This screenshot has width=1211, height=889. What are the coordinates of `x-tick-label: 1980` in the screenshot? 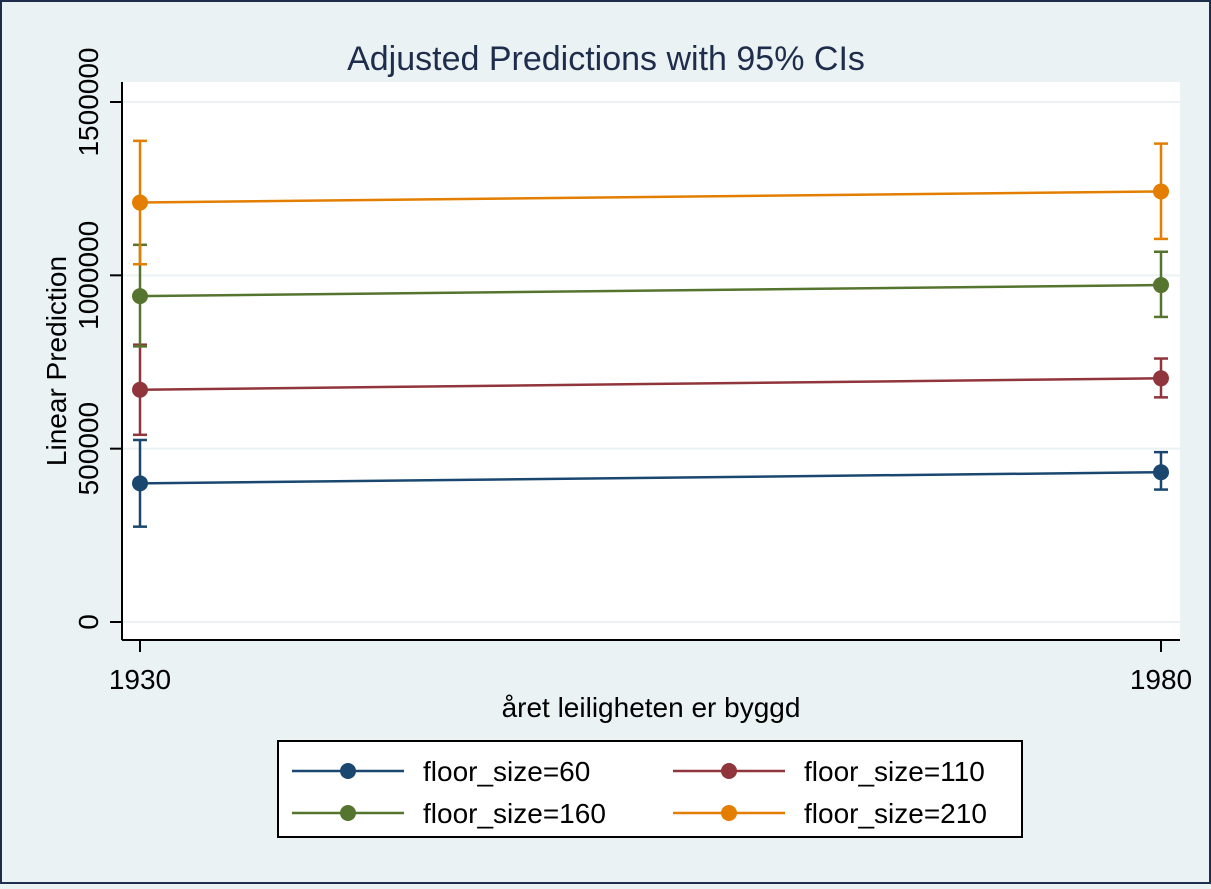 It's located at (1161, 679).